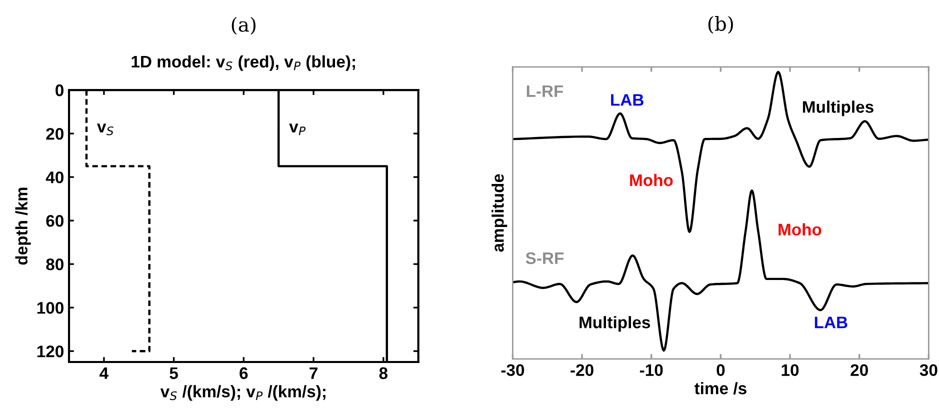 The image size is (939, 413). I want to click on y-tick-label: 40, so click(55, 177).